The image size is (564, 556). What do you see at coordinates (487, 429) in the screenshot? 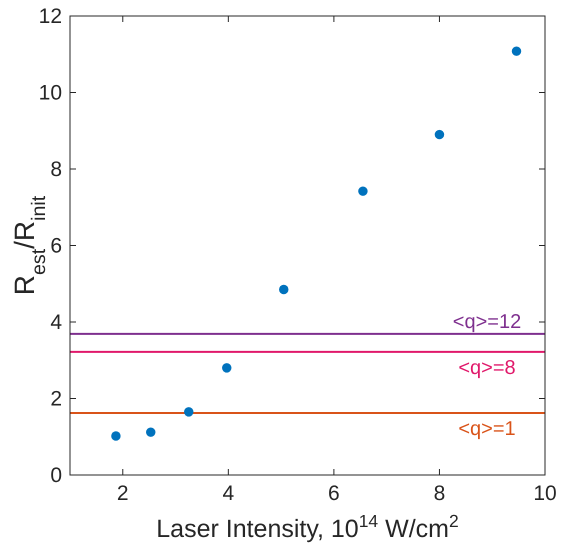
I see `annotation: <q>=1` at bounding box center [487, 429].